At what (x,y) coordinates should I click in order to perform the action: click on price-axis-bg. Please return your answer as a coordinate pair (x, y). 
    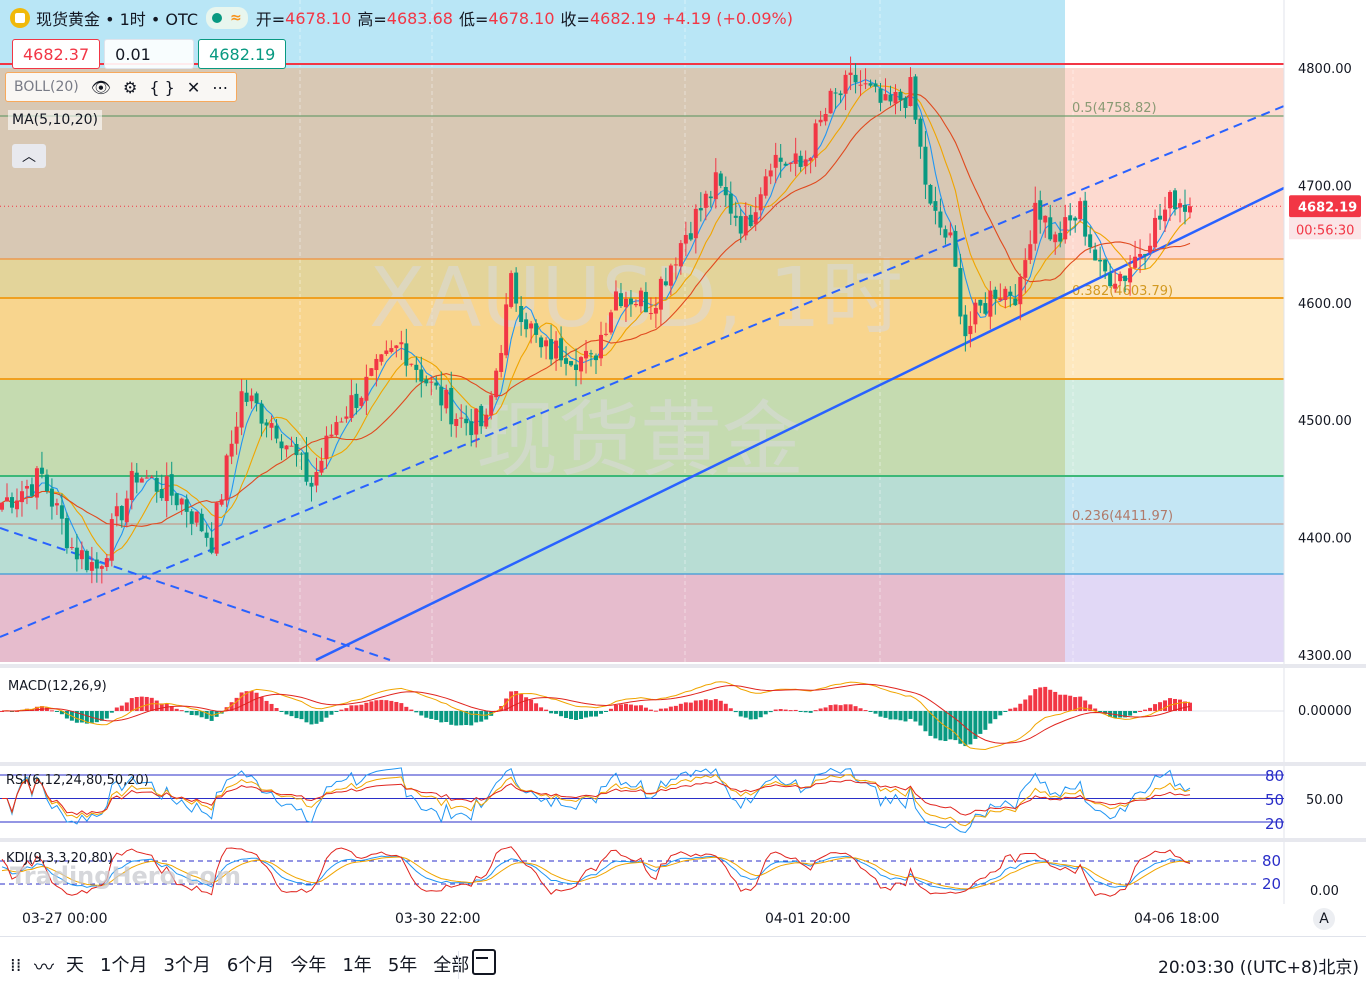
    Looking at the image, I should click on (1325, 452).